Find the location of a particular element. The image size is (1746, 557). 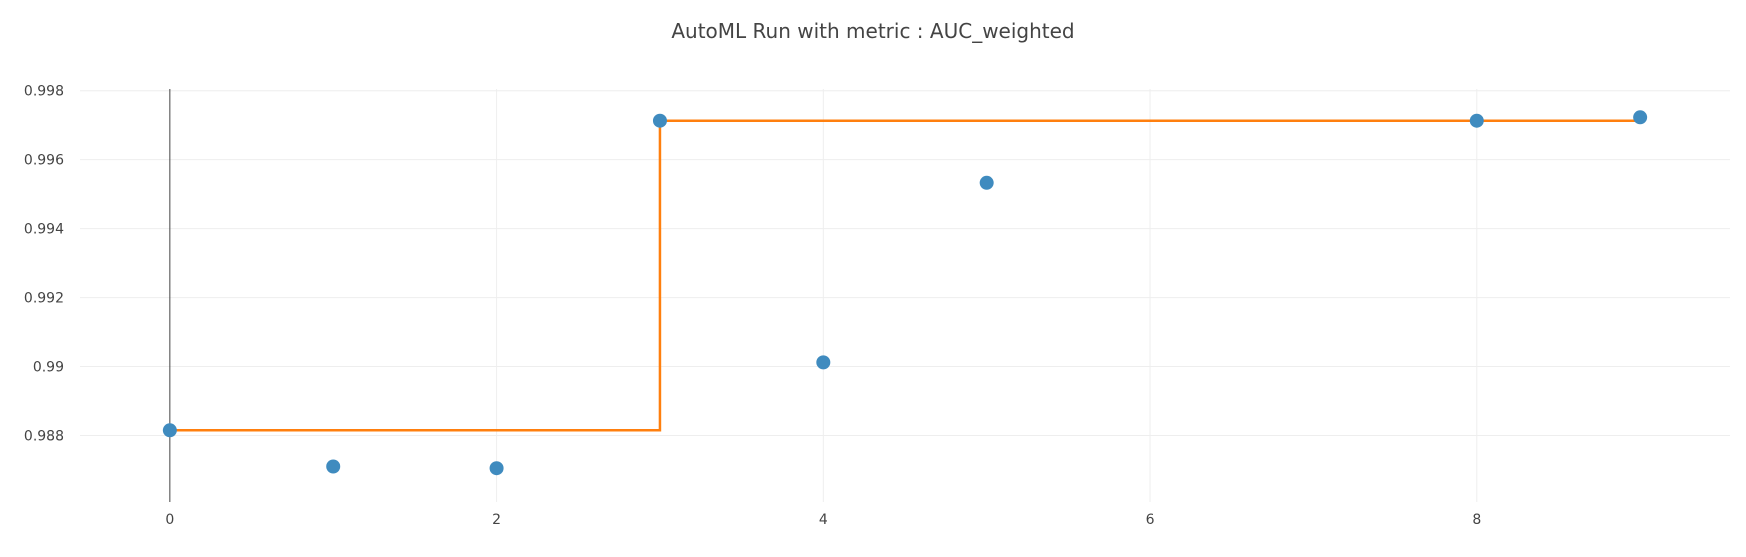

y-tick-label: 0.996 is located at coordinates (44, 161).